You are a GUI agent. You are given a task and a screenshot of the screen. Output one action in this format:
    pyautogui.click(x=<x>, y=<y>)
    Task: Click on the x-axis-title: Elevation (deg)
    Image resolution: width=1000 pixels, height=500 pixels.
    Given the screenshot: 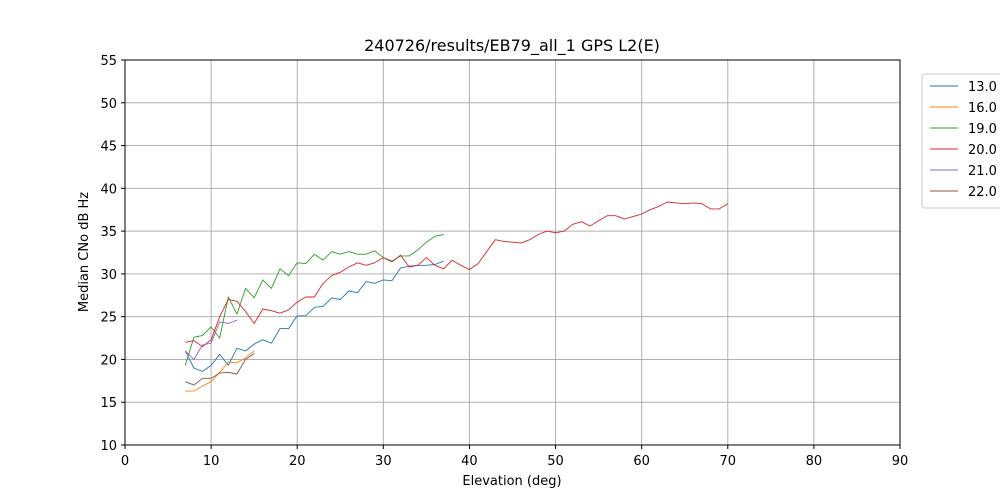 What is the action you would take?
    pyautogui.click(x=511, y=481)
    